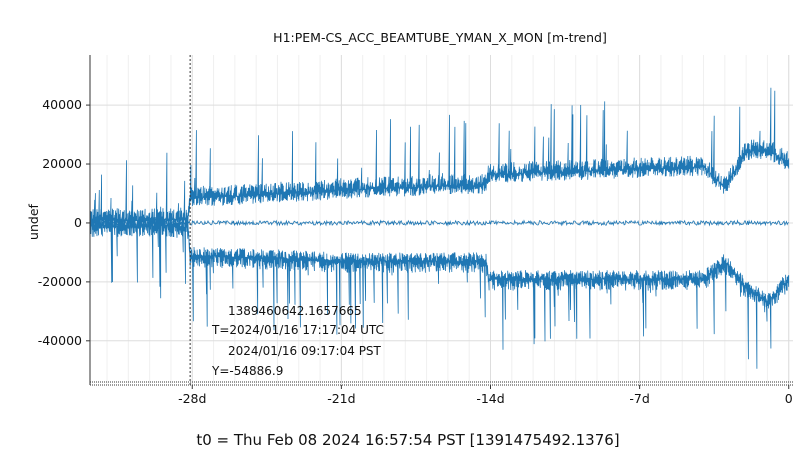 Image resolution: width=808 pixels, height=465 pixels. I want to click on cursor-utc: T=2024/01/16 17:17:04 UTC, so click(297, 330).